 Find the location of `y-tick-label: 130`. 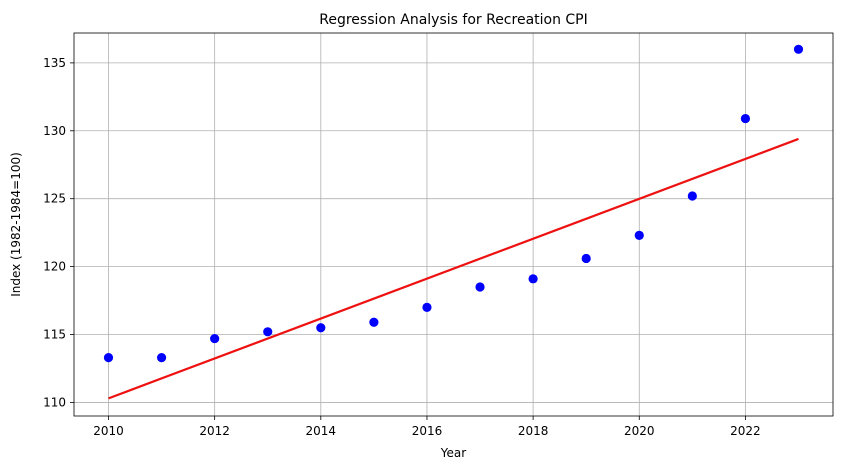

y-tick-label: 130 is located at coordinates (54, 131).